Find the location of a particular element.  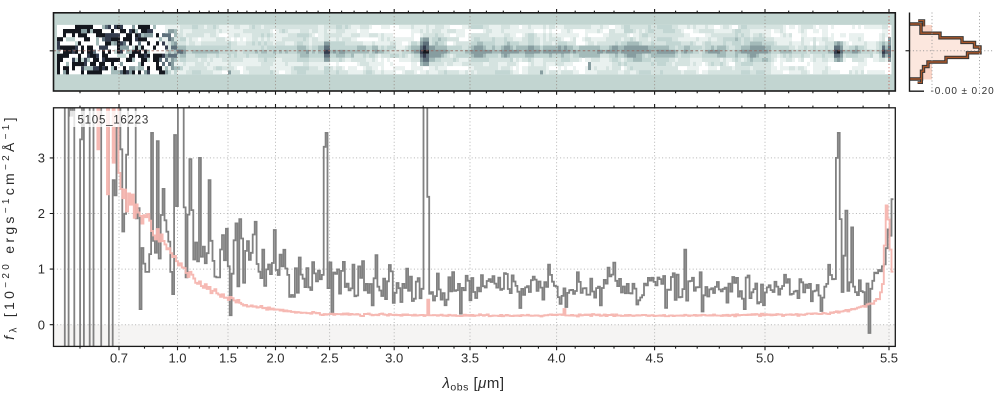

svg-text: 5.5 is located at coordinates (889, 358).